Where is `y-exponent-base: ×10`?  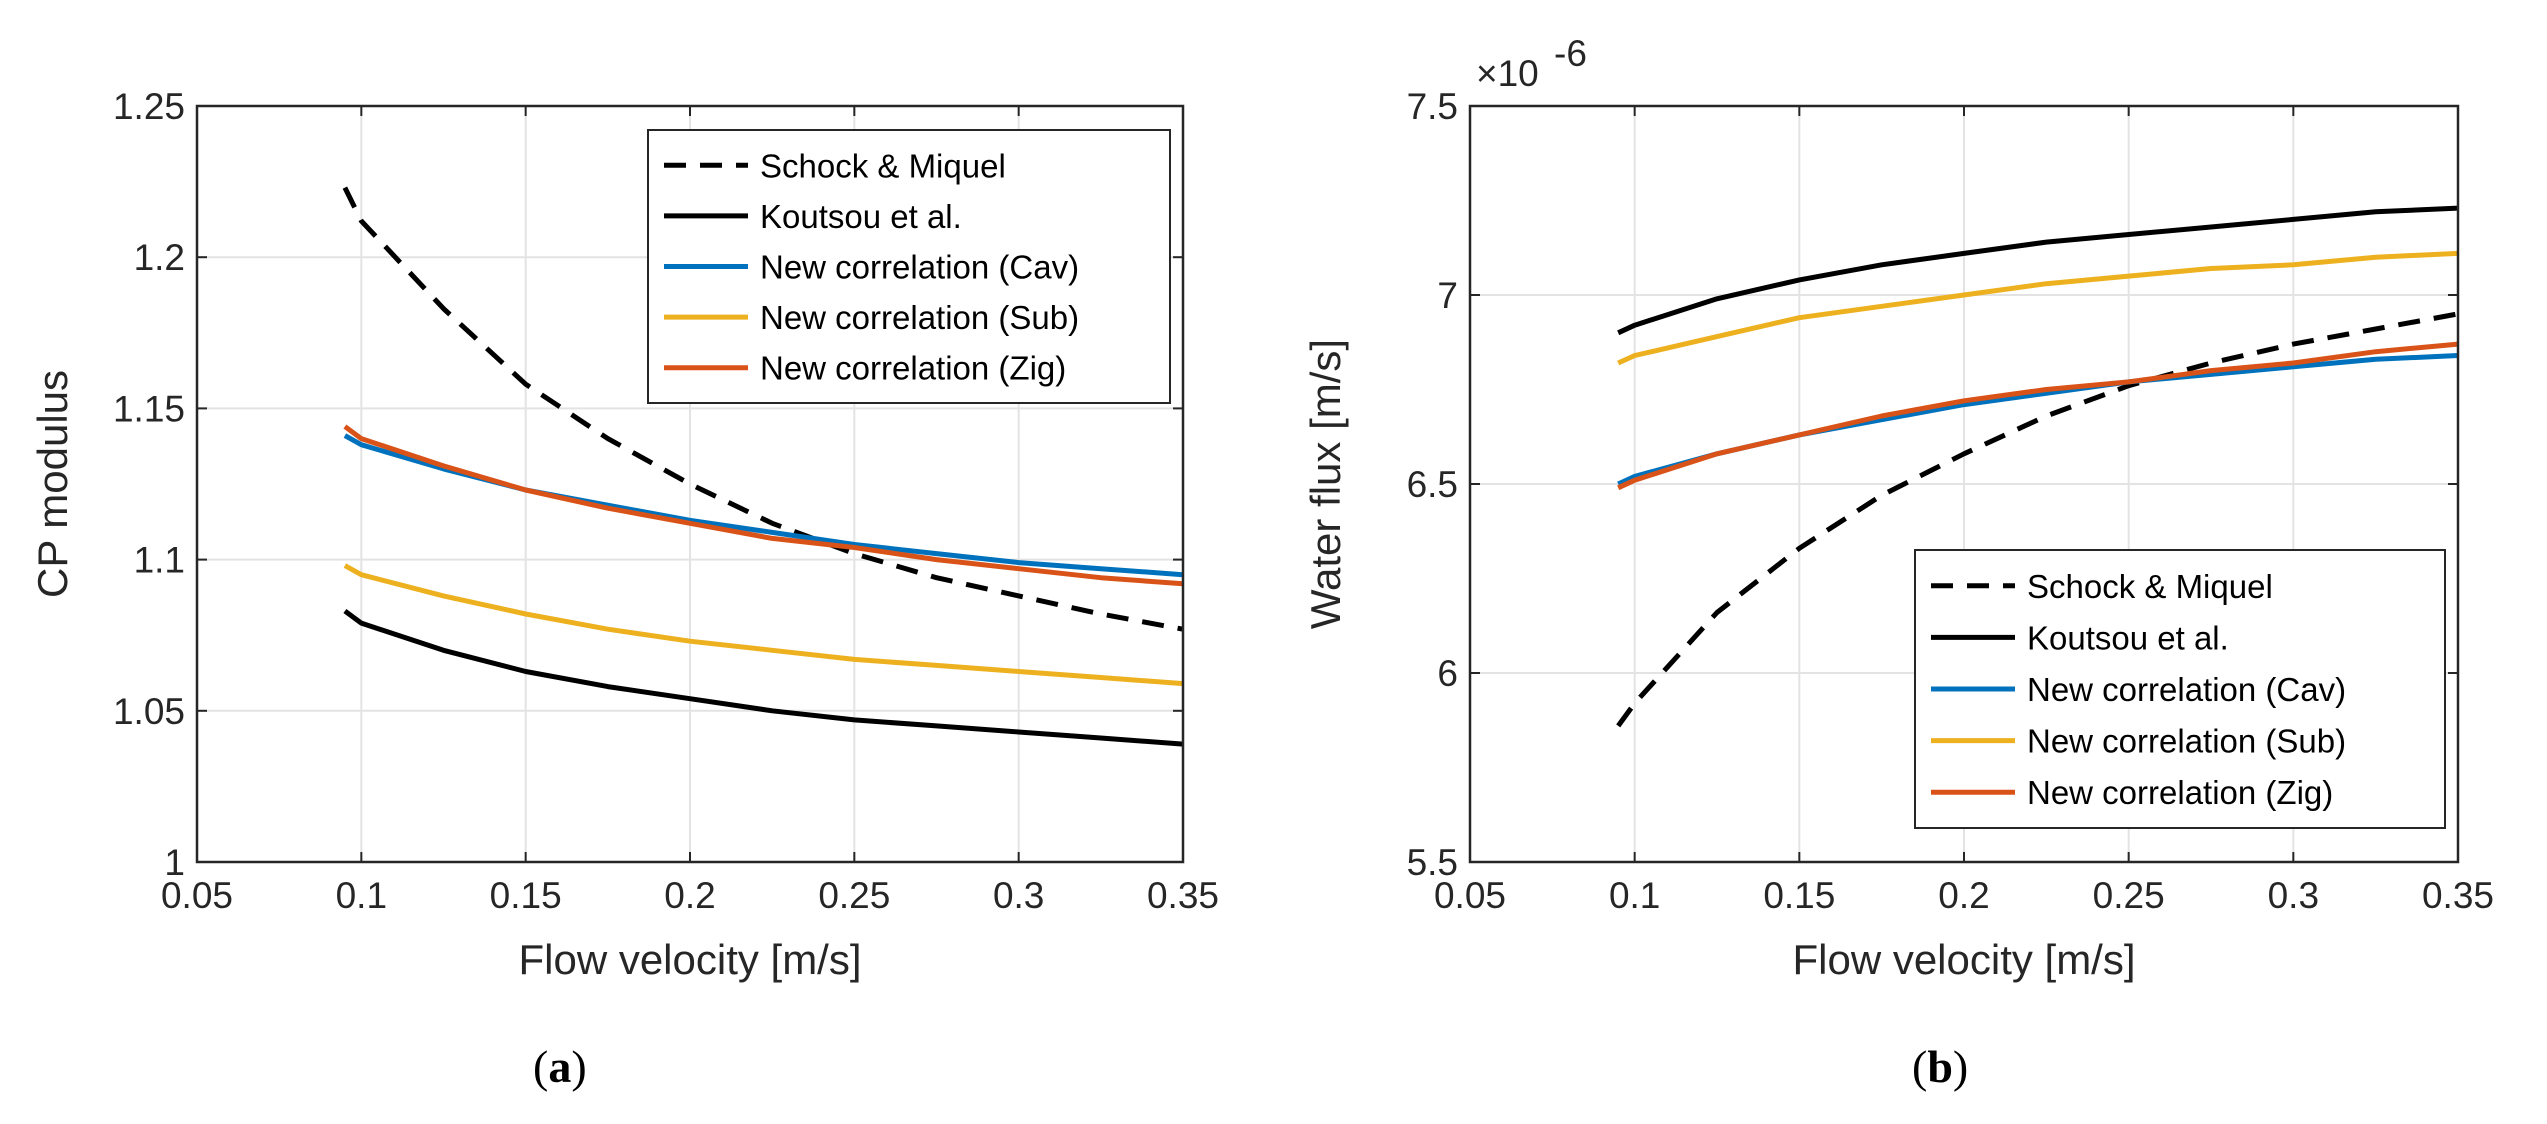 y-exponent-base: ×10 is located at coordinates (1507, 73).